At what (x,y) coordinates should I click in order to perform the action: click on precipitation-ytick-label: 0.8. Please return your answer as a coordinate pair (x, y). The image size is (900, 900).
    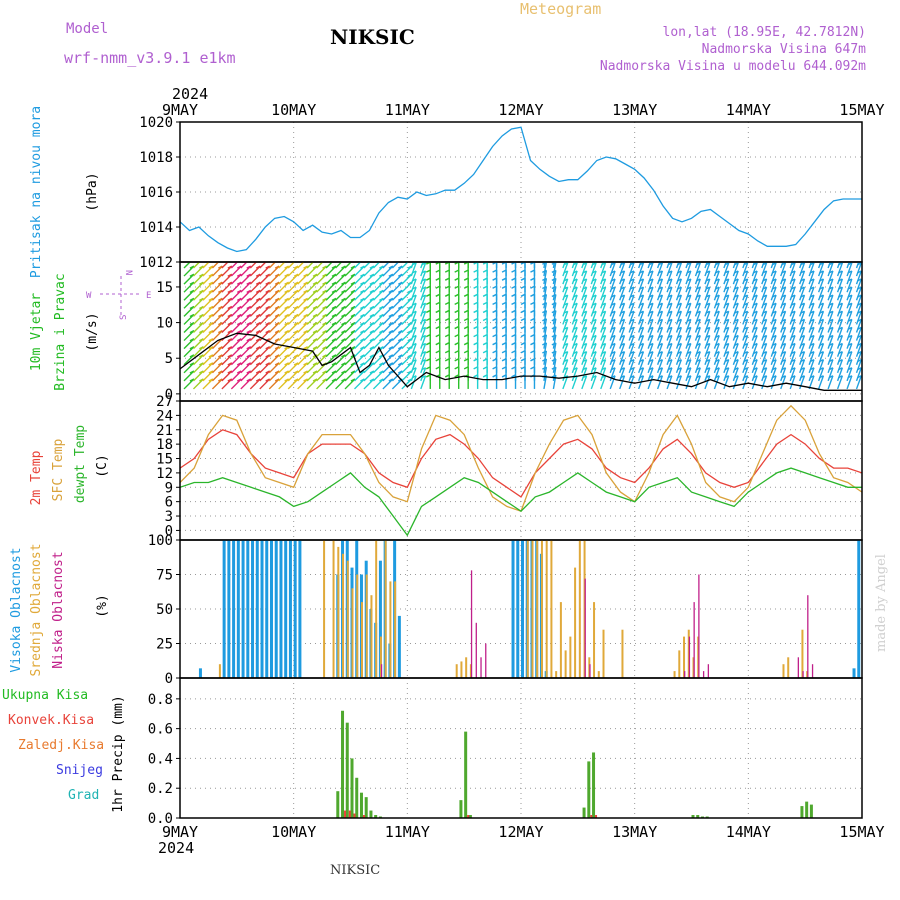
    Looking at the image, I should click on (160, 700).